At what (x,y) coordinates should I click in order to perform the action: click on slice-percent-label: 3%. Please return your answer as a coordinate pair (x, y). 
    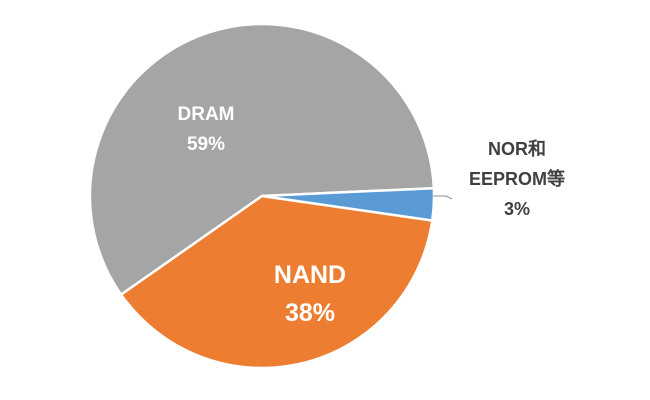
    Looking at the image, I should click on (517, 209).